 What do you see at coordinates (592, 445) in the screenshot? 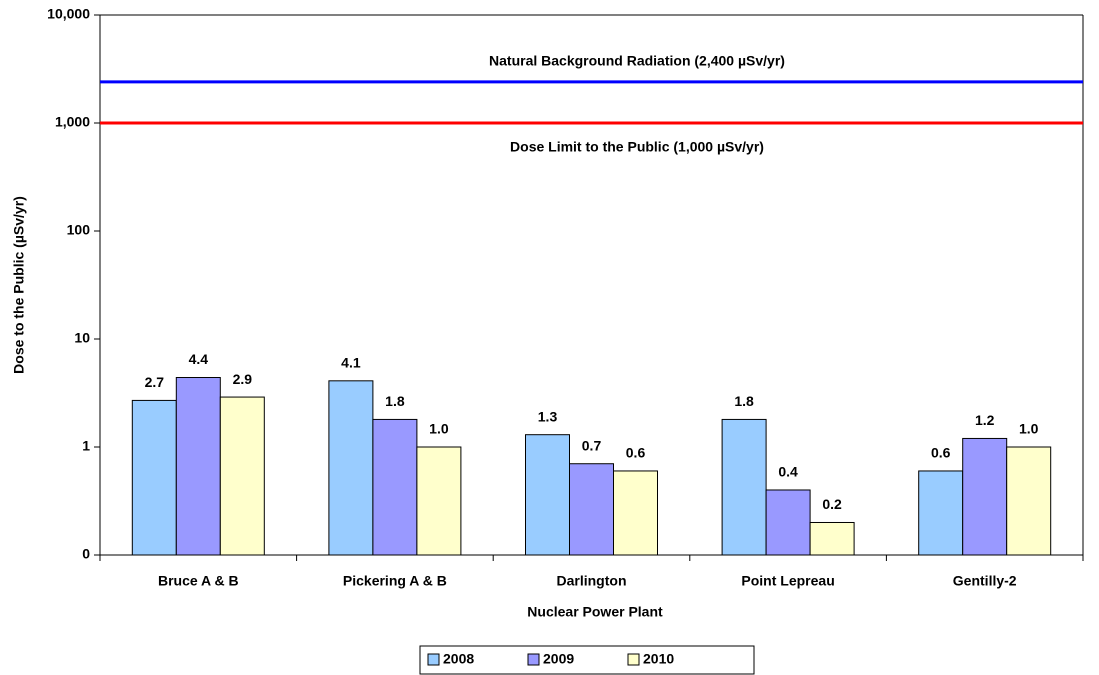
I see `value-label: 0.7` at bounding box center [592, 445].